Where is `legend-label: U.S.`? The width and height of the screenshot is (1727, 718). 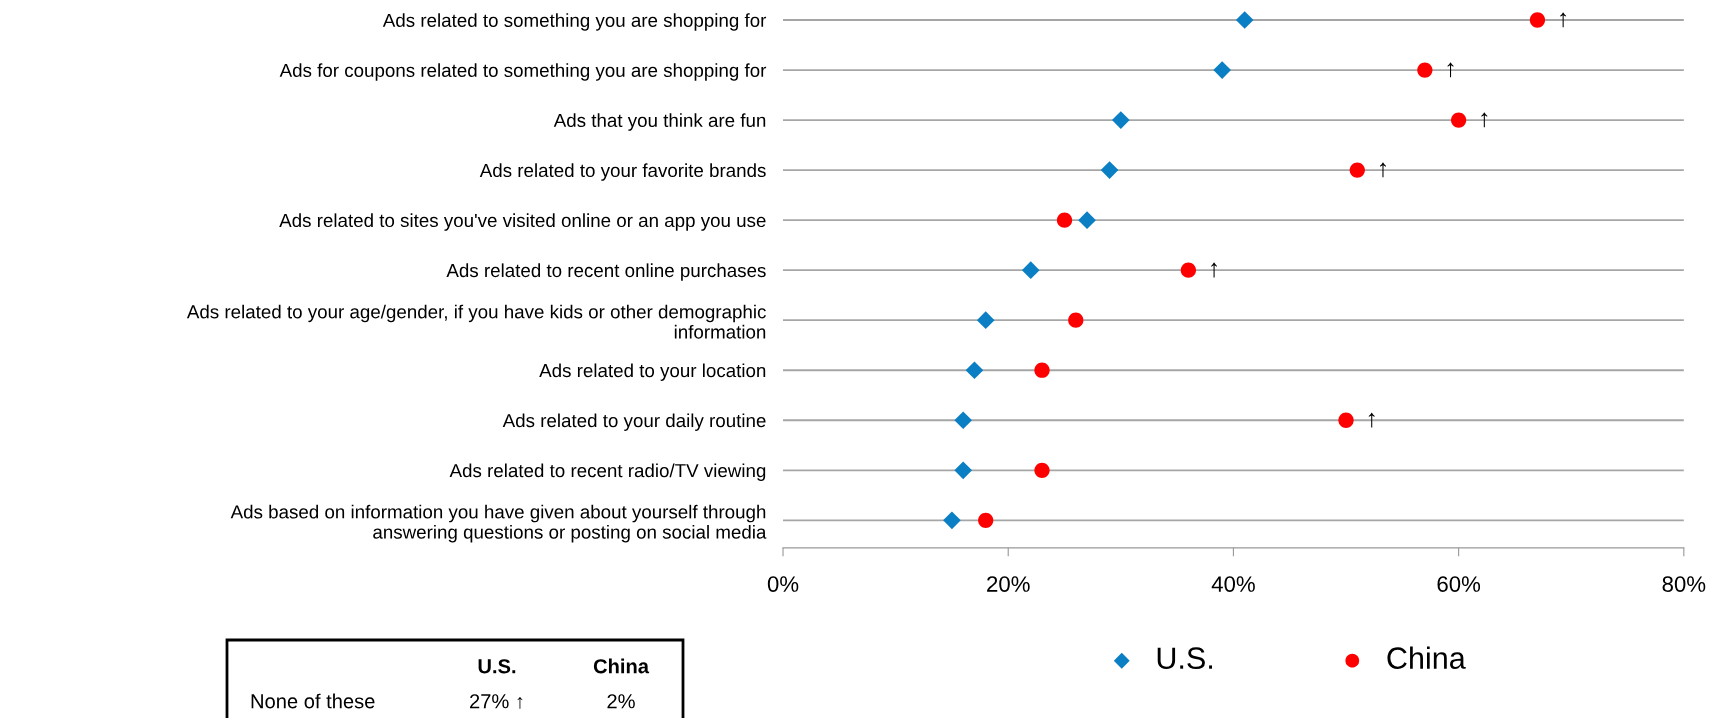
legend-label: U.S. is located at coordinates (1184, 658).